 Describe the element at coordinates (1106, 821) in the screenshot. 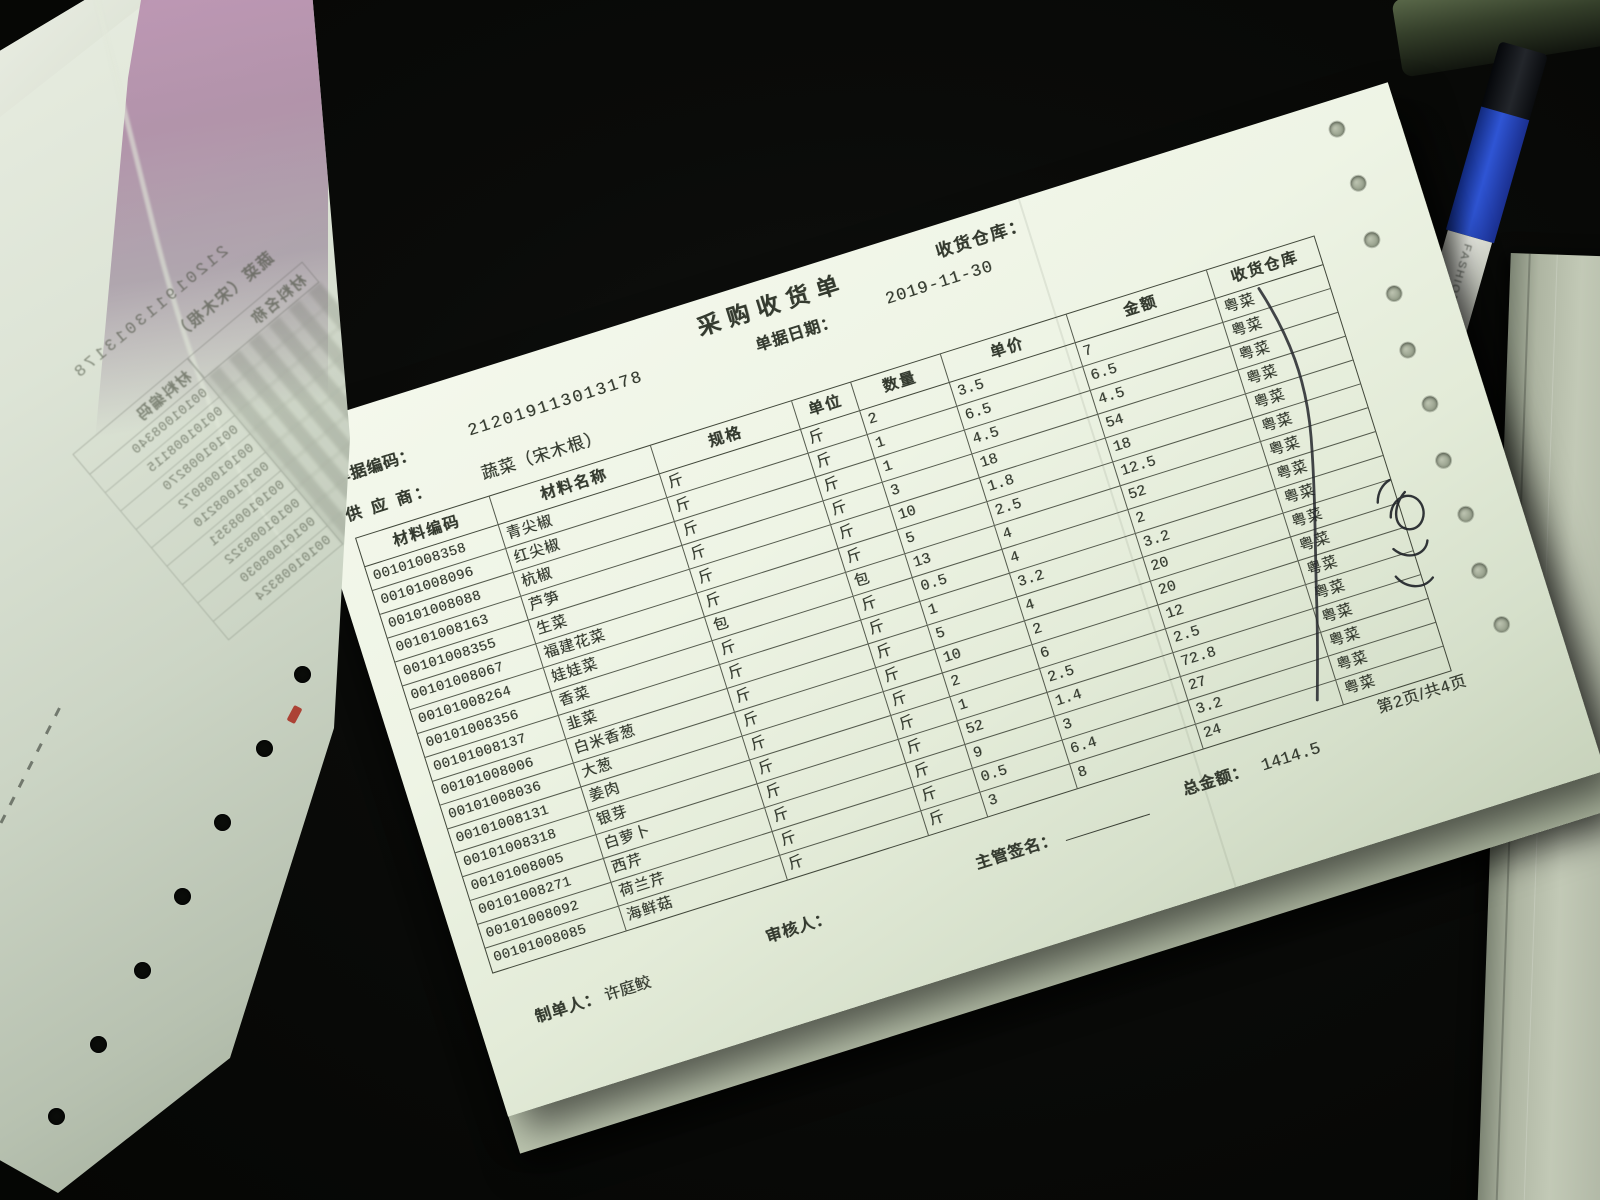

I see `signature-line` at that location.